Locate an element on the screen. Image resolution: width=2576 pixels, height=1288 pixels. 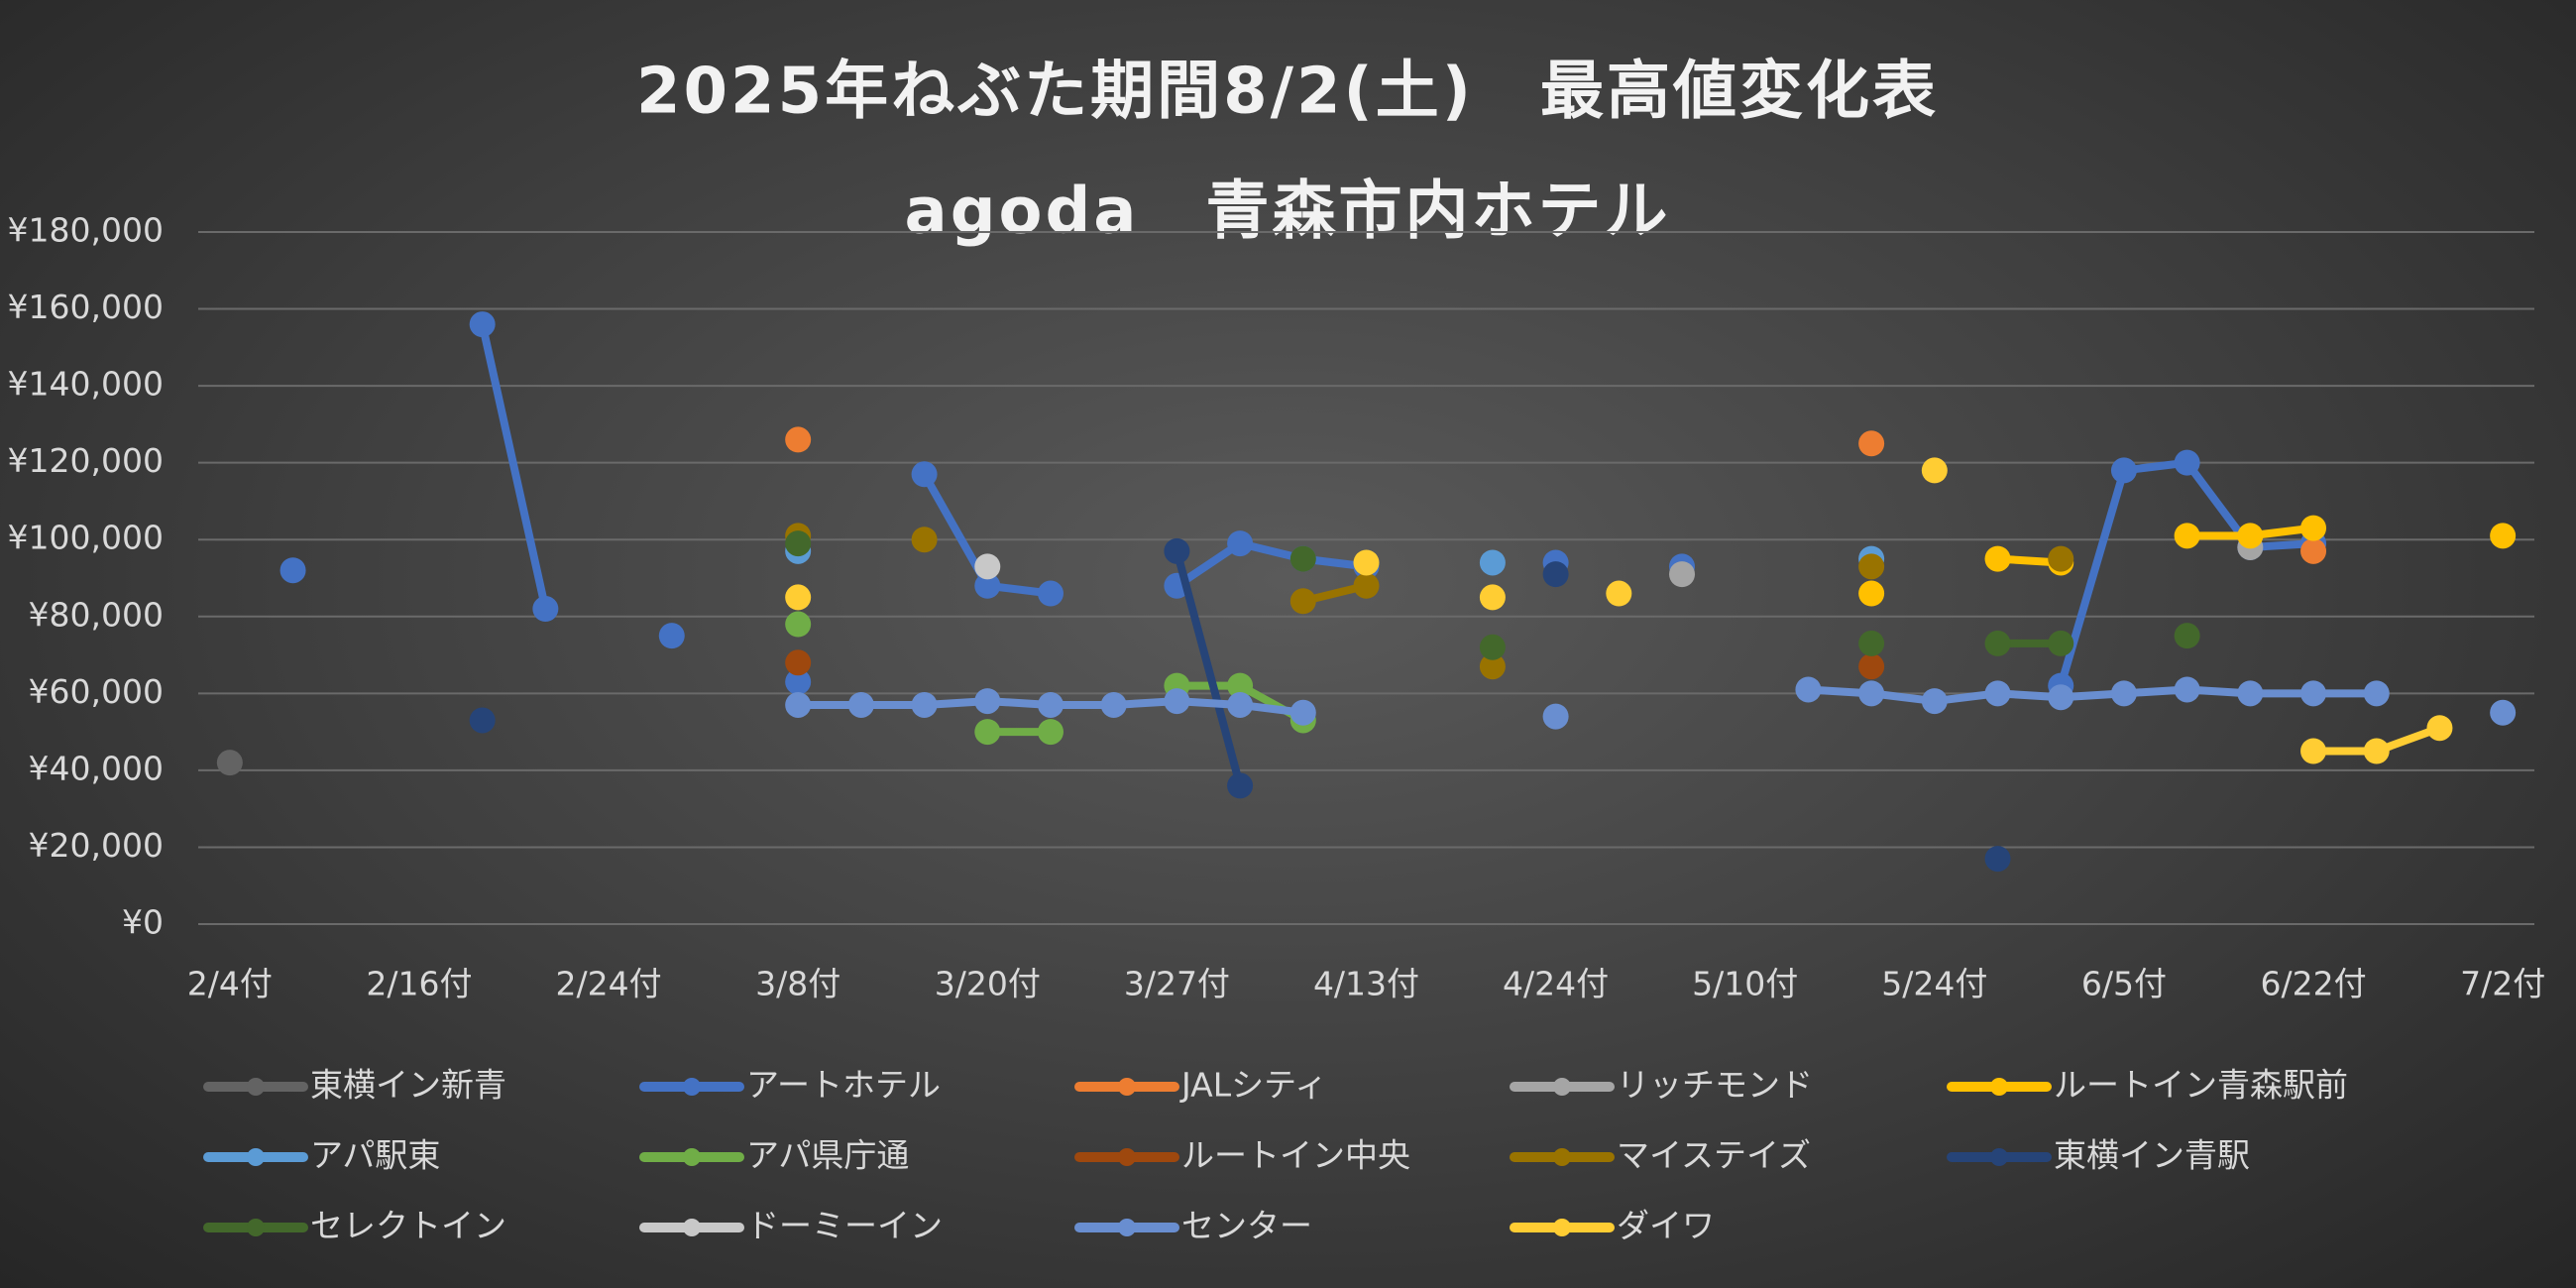
x-tick-label: 2/4付 is located at coordinates (230, 984).